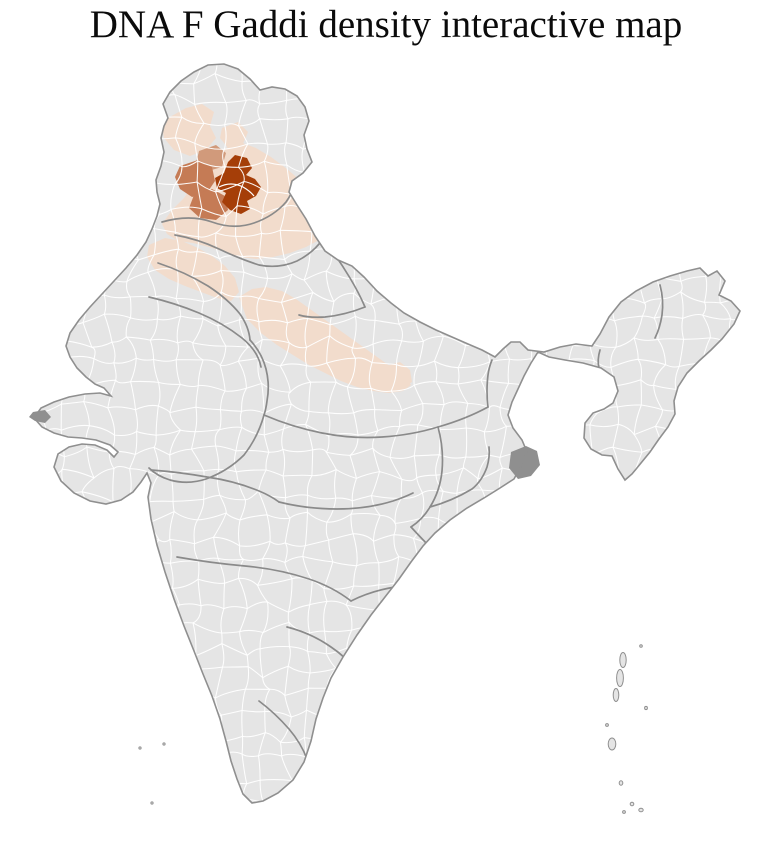 The width and height of the screenshot is (772, 858). Describe the element at coordinates (279, 248) in the screenshot. I see `density-choropleth-layer` at that location.